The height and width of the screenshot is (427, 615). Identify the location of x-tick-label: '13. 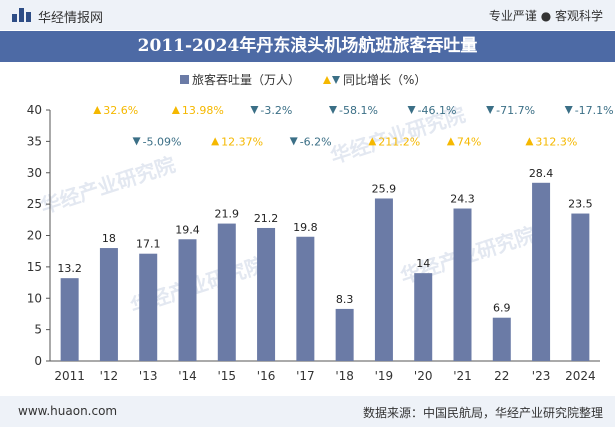
(148, 376).